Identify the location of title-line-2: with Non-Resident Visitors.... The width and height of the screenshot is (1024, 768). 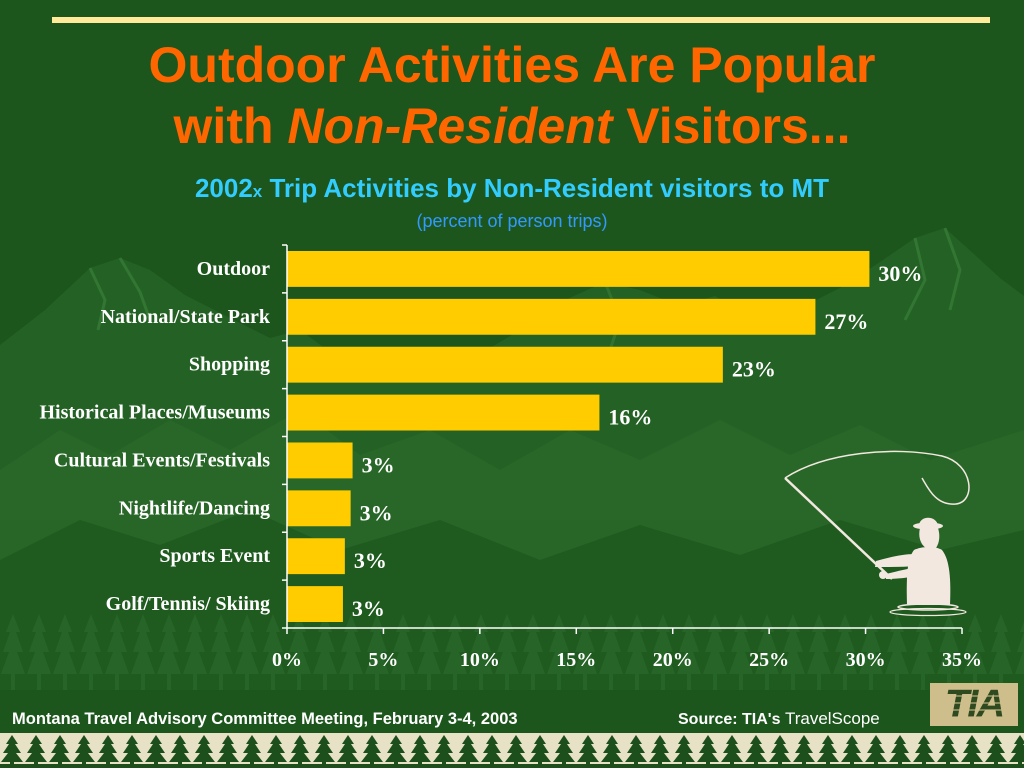
(512, 126).